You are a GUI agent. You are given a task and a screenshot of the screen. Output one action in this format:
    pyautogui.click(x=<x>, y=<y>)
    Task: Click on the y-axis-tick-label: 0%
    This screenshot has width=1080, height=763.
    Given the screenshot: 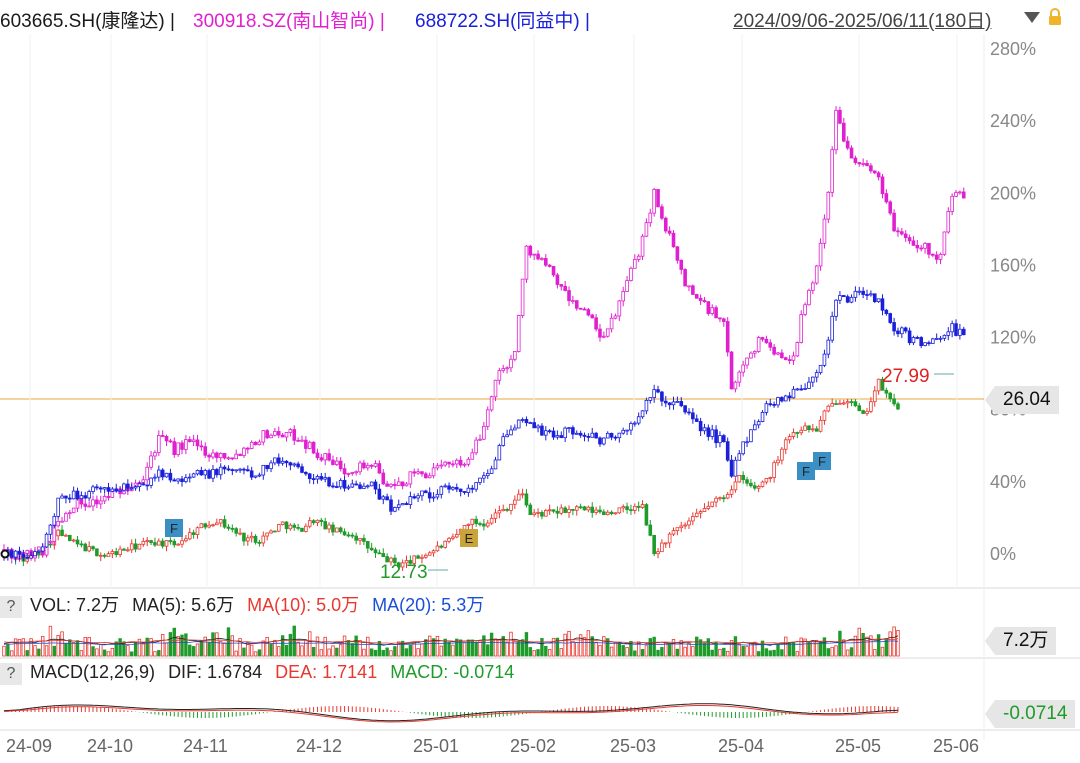 What is the action you would take?
    pyautogui.click(x=1003, y=554)
    